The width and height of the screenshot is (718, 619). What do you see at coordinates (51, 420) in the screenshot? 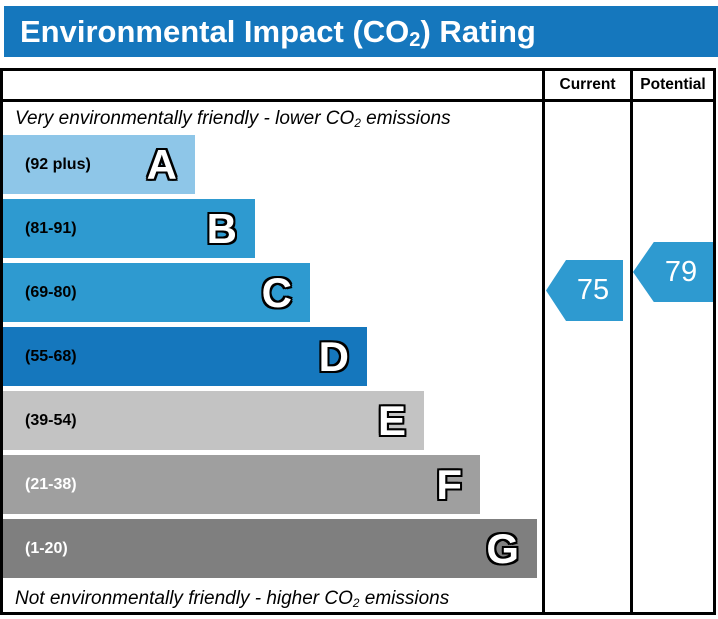
I see `band-range: (39-54)` at bounding box center [51, 420].